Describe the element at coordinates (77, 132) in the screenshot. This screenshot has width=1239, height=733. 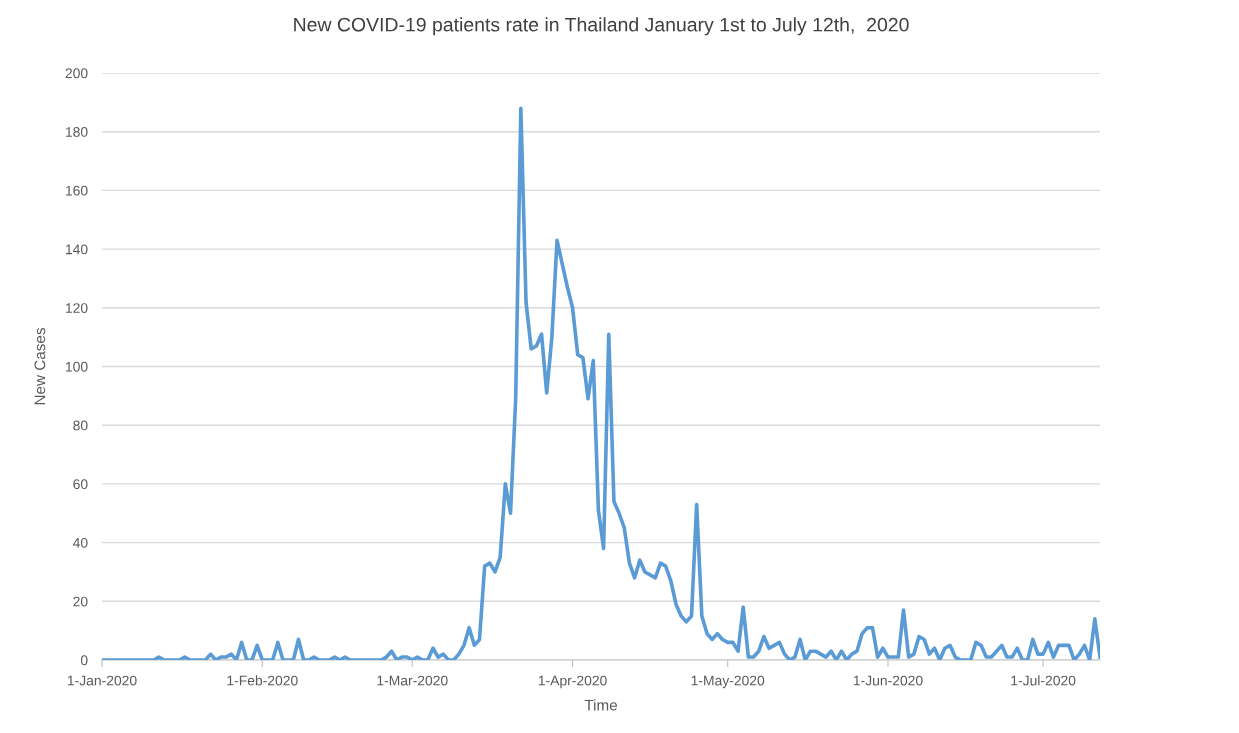
I see `y-tick-label: 180` at that location.